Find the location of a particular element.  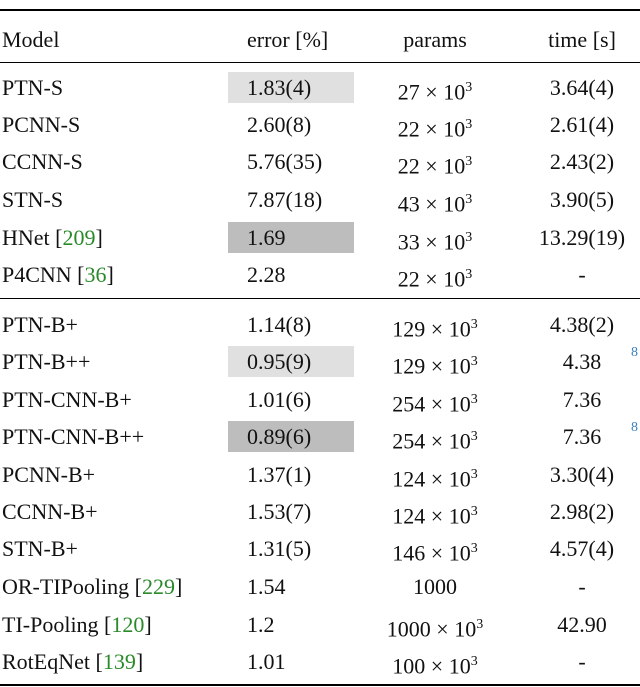

error-cell: 1.53(7) is located at coordinates (279, 511).